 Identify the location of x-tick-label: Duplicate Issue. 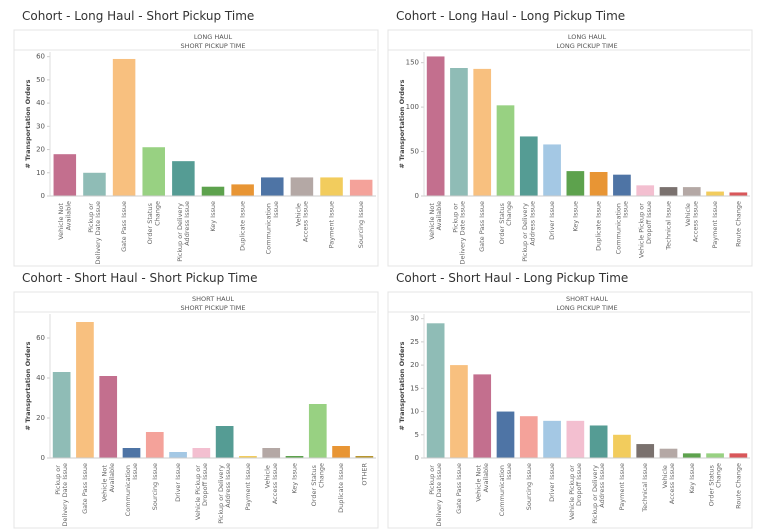
(243, 226).